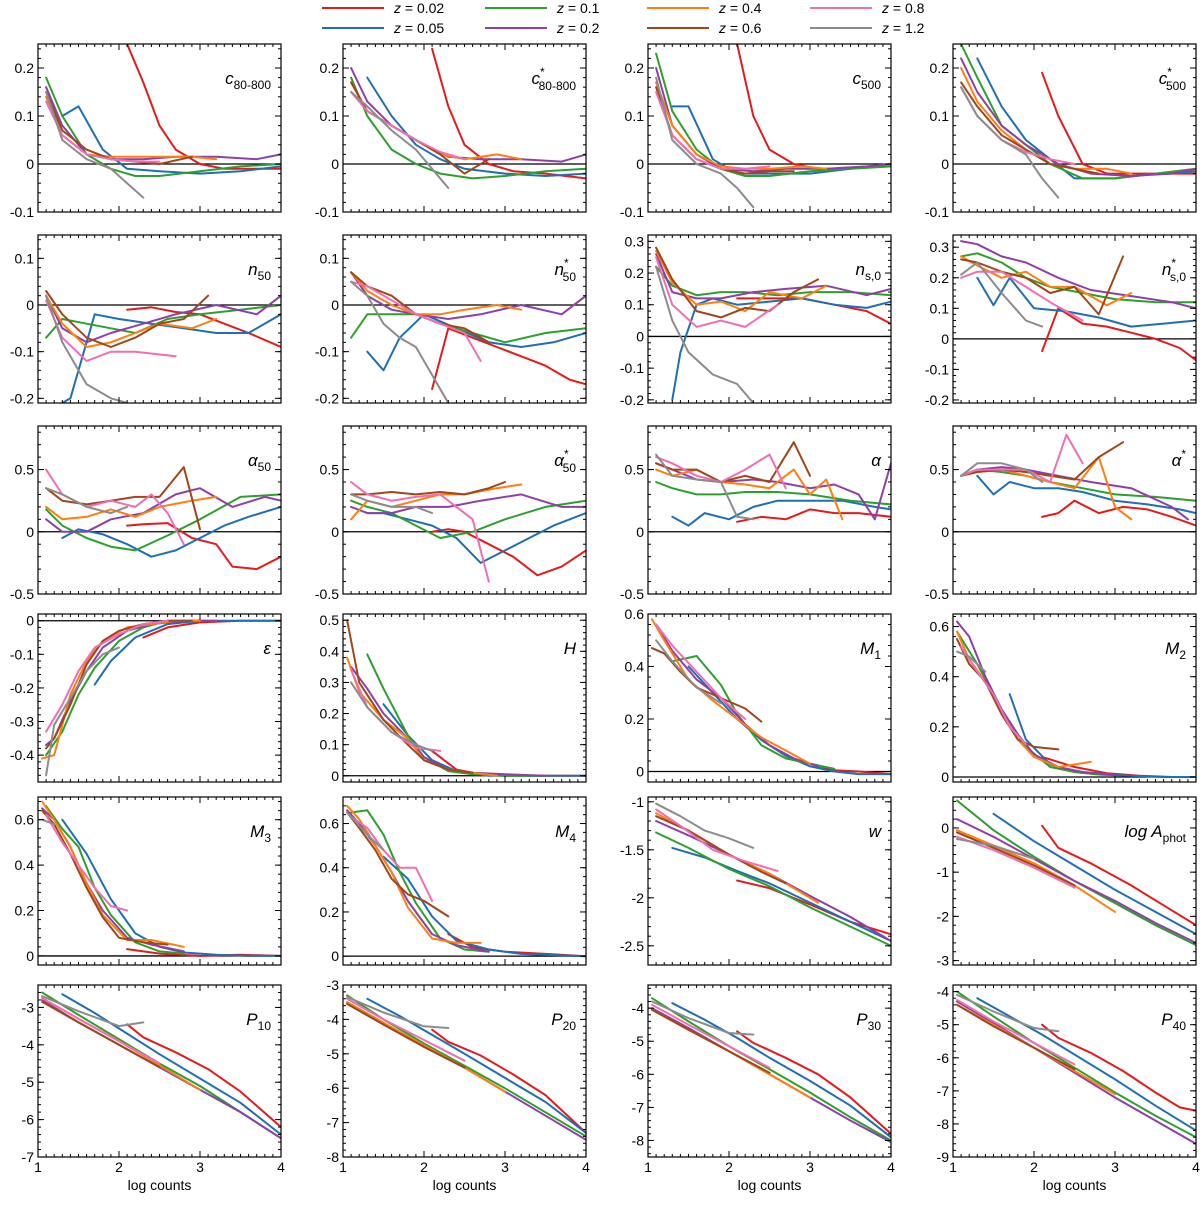 This screenshot has width=1200, height=1212. Describe the element at coordinates (937, 594) in the screenshot. I see `y-tick-label: -0.5` at that location.